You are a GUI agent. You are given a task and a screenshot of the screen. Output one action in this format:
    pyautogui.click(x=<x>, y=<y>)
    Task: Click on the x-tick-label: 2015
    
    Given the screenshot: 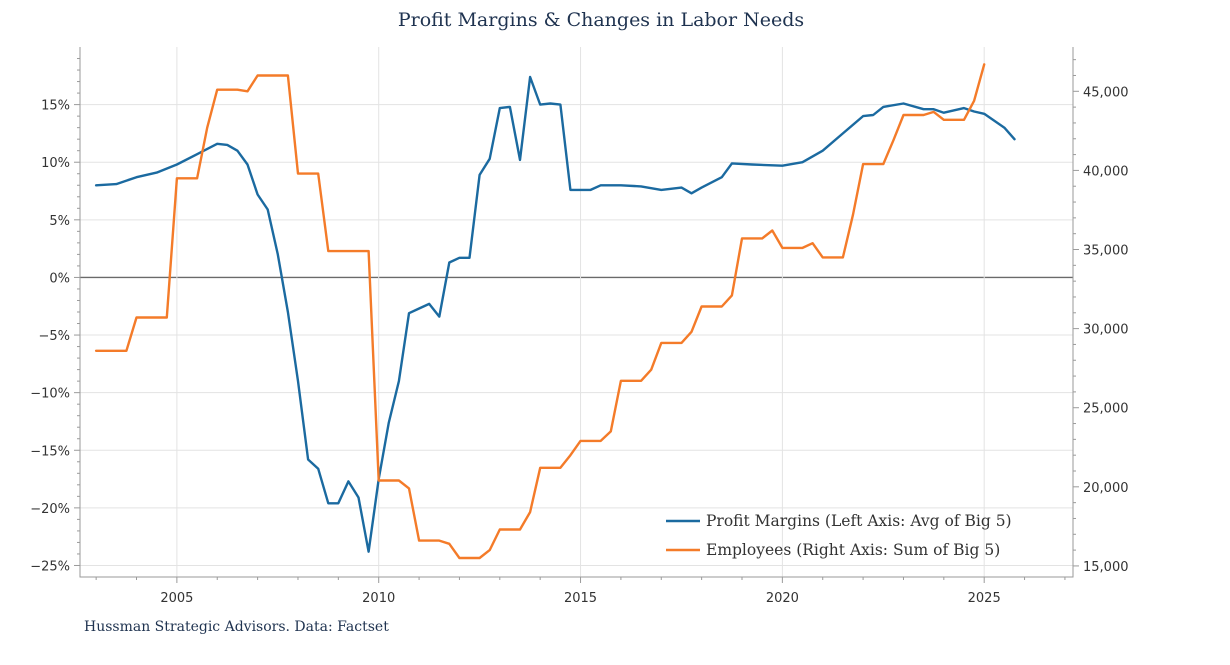 What is the action you would take?
    pyautogui.click(x=580, y=598)
    